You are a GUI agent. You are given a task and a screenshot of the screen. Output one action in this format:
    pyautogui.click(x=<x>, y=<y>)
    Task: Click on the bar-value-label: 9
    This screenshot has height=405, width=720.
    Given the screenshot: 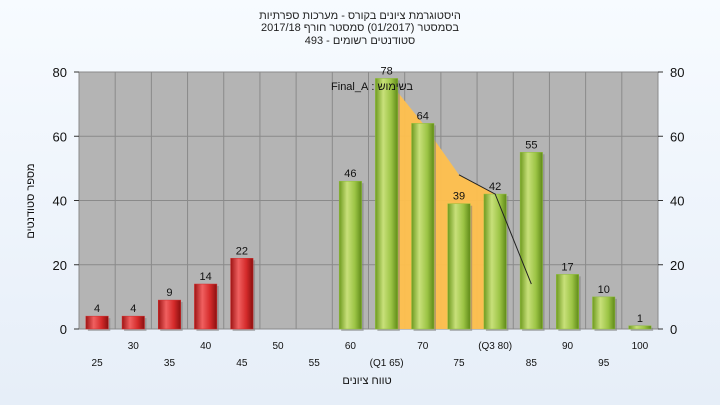 What is the action you would take?
    pyautogui.click(x=169, y=293)
    